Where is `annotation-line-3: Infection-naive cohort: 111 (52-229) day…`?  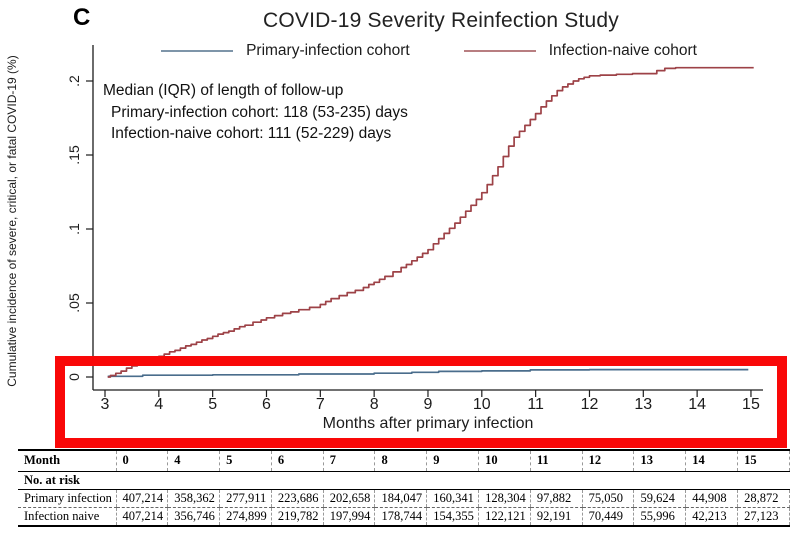
annotation-line-3: Infection-naive cohort: 111 (52-229) day… is located at coordinates (251, 133).